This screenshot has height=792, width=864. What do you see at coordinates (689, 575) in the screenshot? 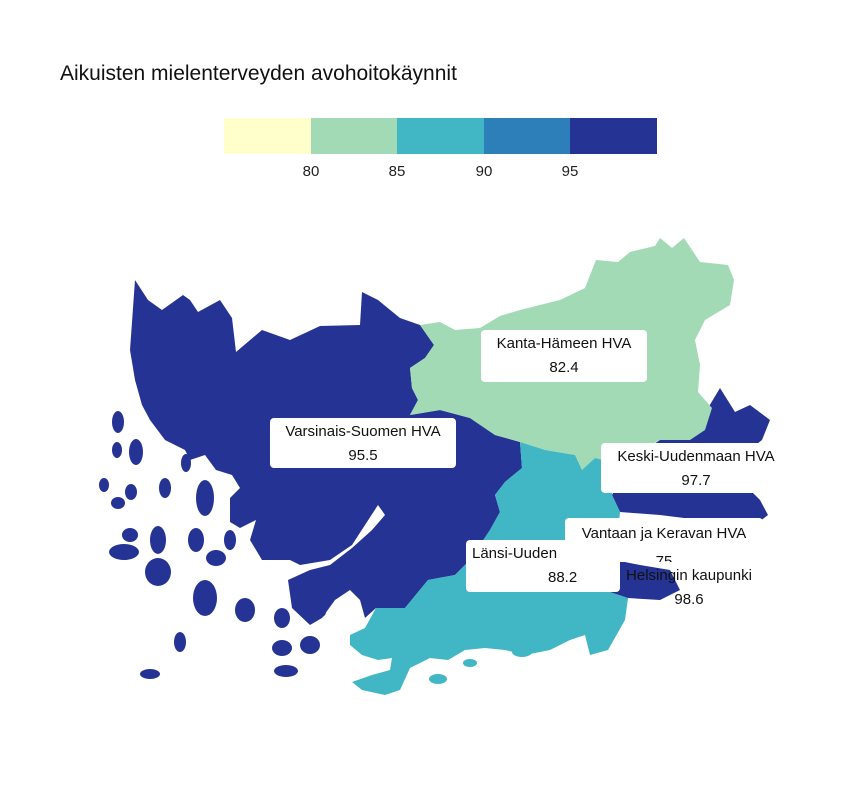
I see `label-helsinki-name: Helsingin kaupunki` at bounding box center [689, 575].